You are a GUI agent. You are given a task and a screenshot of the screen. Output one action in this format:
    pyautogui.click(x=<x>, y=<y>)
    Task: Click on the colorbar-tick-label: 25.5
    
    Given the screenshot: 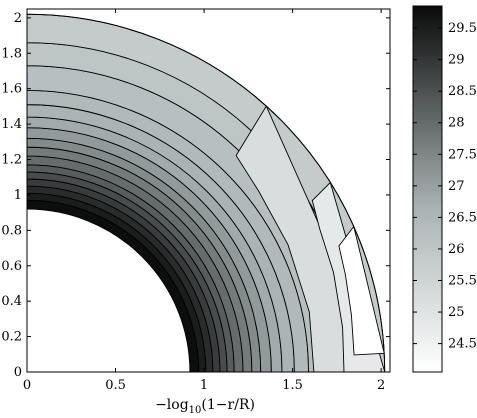 What is the action you would take?
    pyautogui.click(x=462, y=281)
    